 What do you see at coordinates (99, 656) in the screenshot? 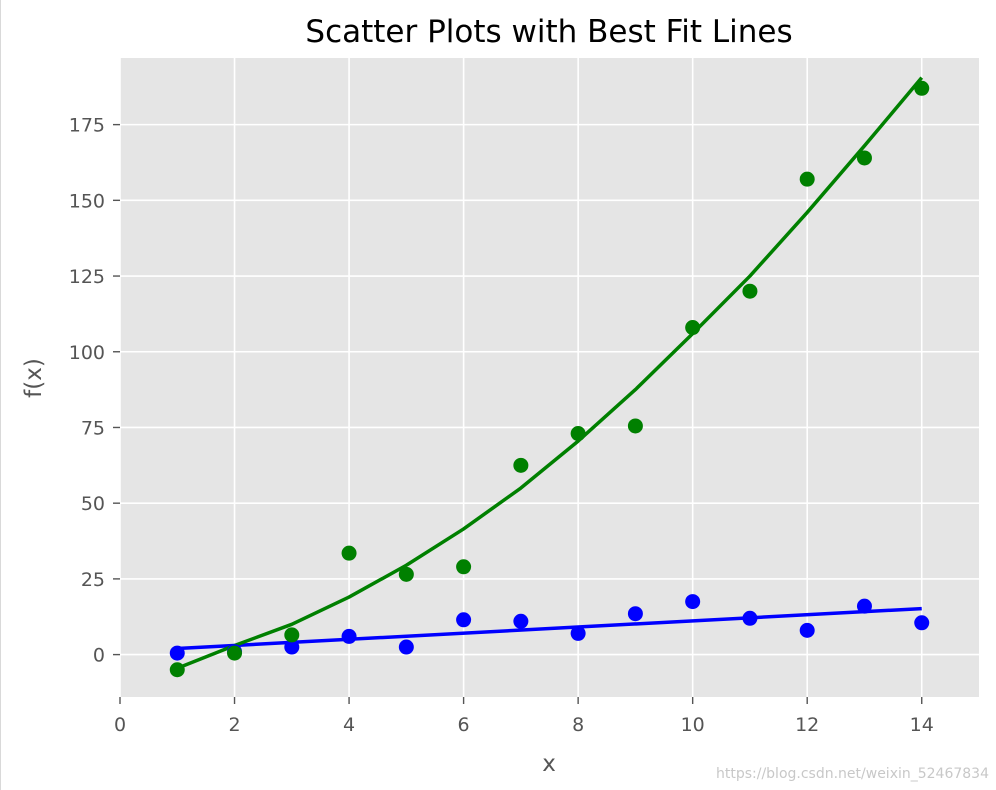
I see `y-tick-label: 0` at bounding box center [99, 656].